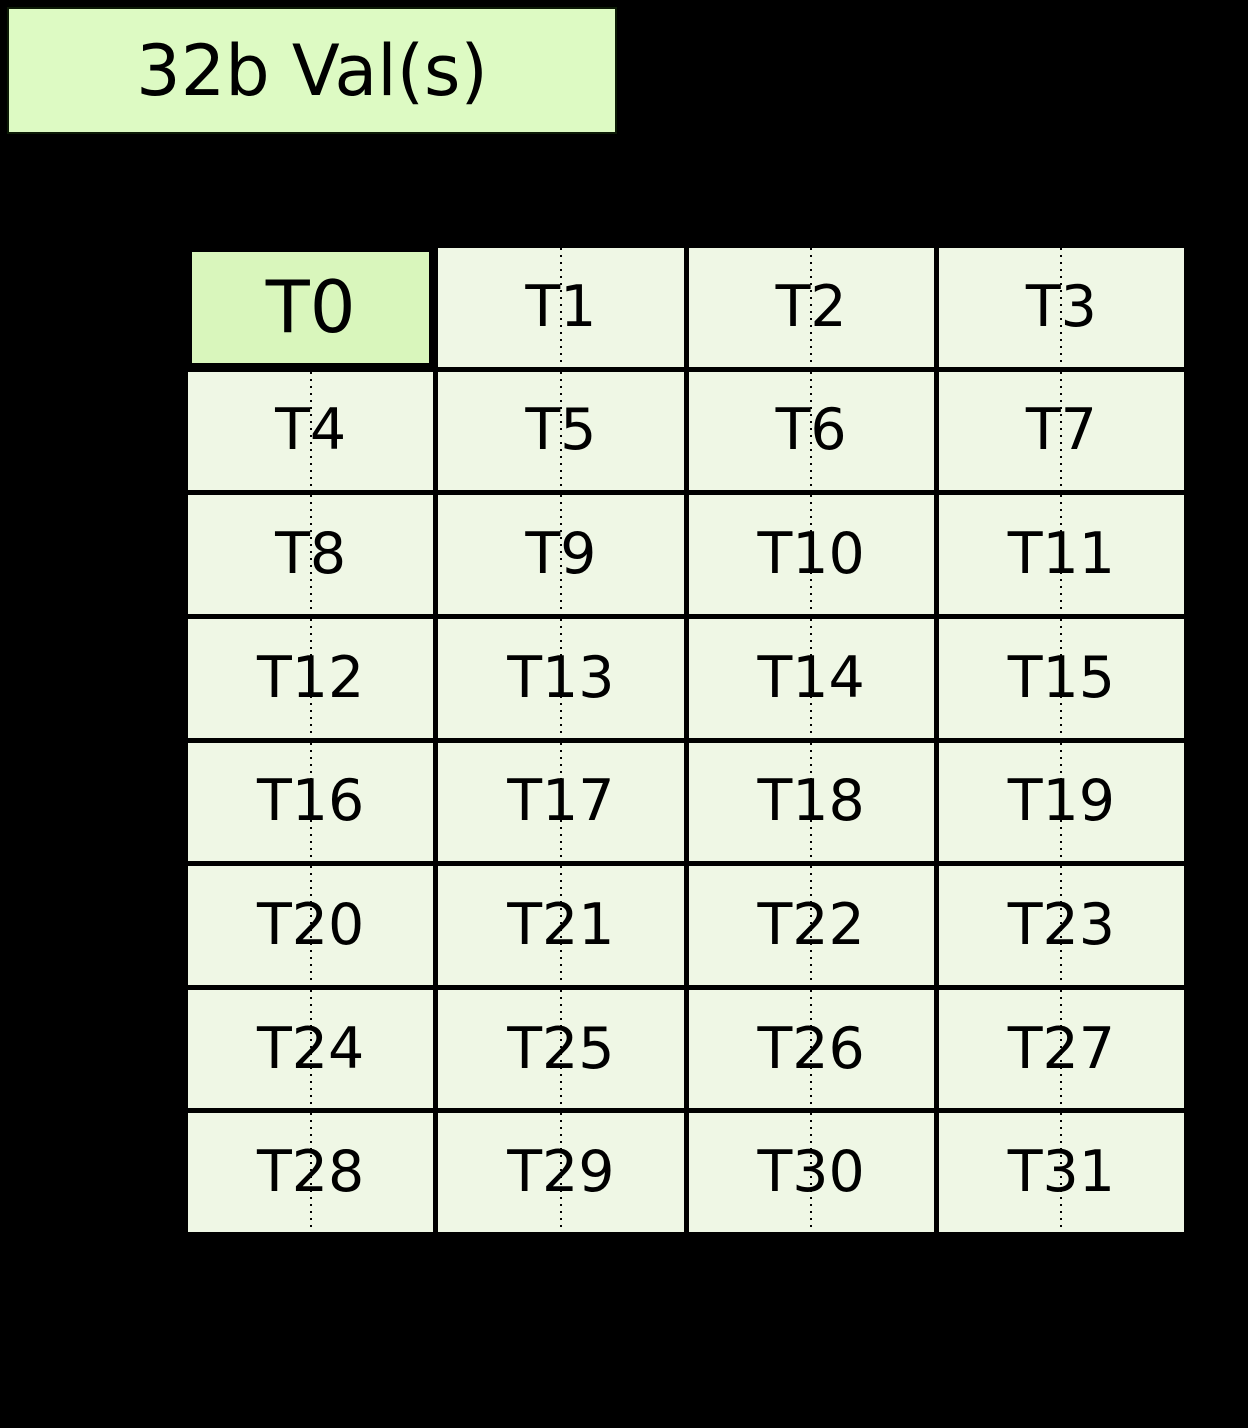 This screenshot has width=1248, height=1428. I want to click on thread-cell-t26: T26, so click(811, 1049).